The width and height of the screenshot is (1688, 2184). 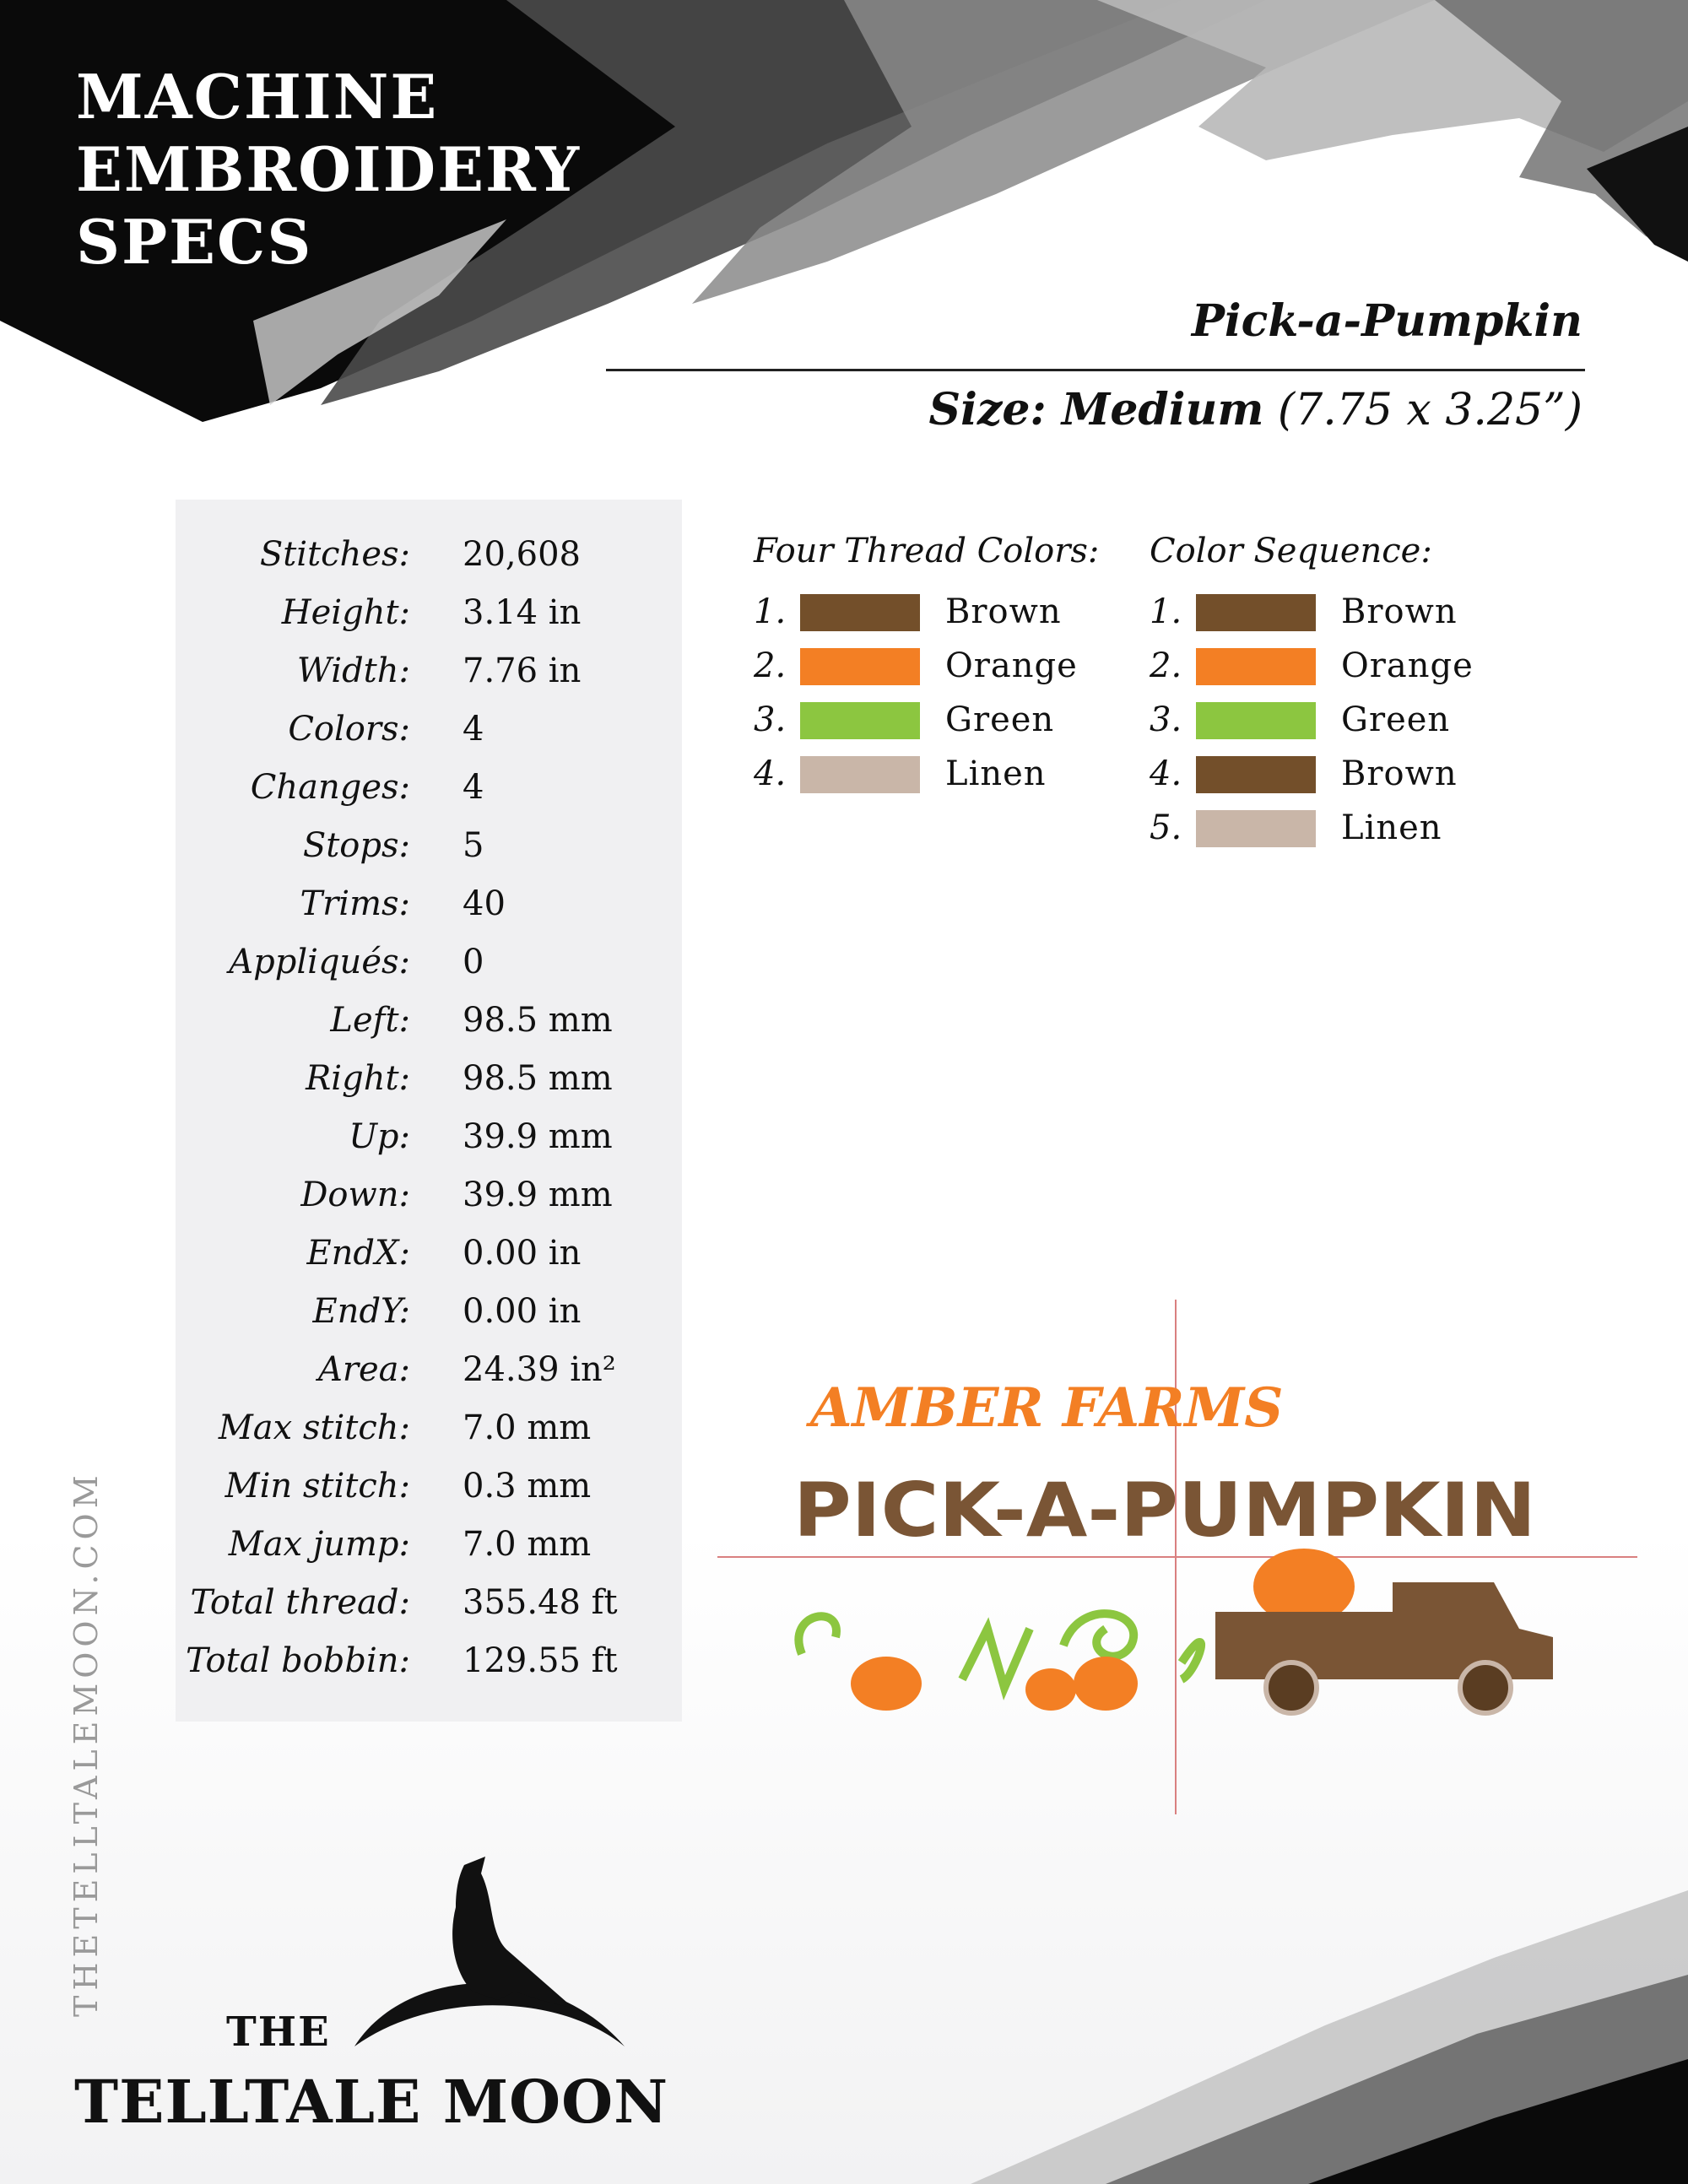 I want to click on spec-row: Max stitch: 7.0 mm, so click(x=429, y=1436).